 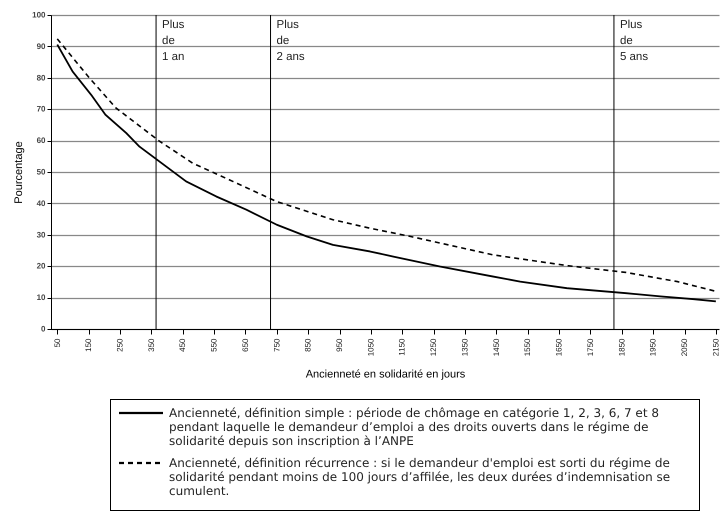 I want to click on x-tick-label: 850, so click(x=308, y=345).